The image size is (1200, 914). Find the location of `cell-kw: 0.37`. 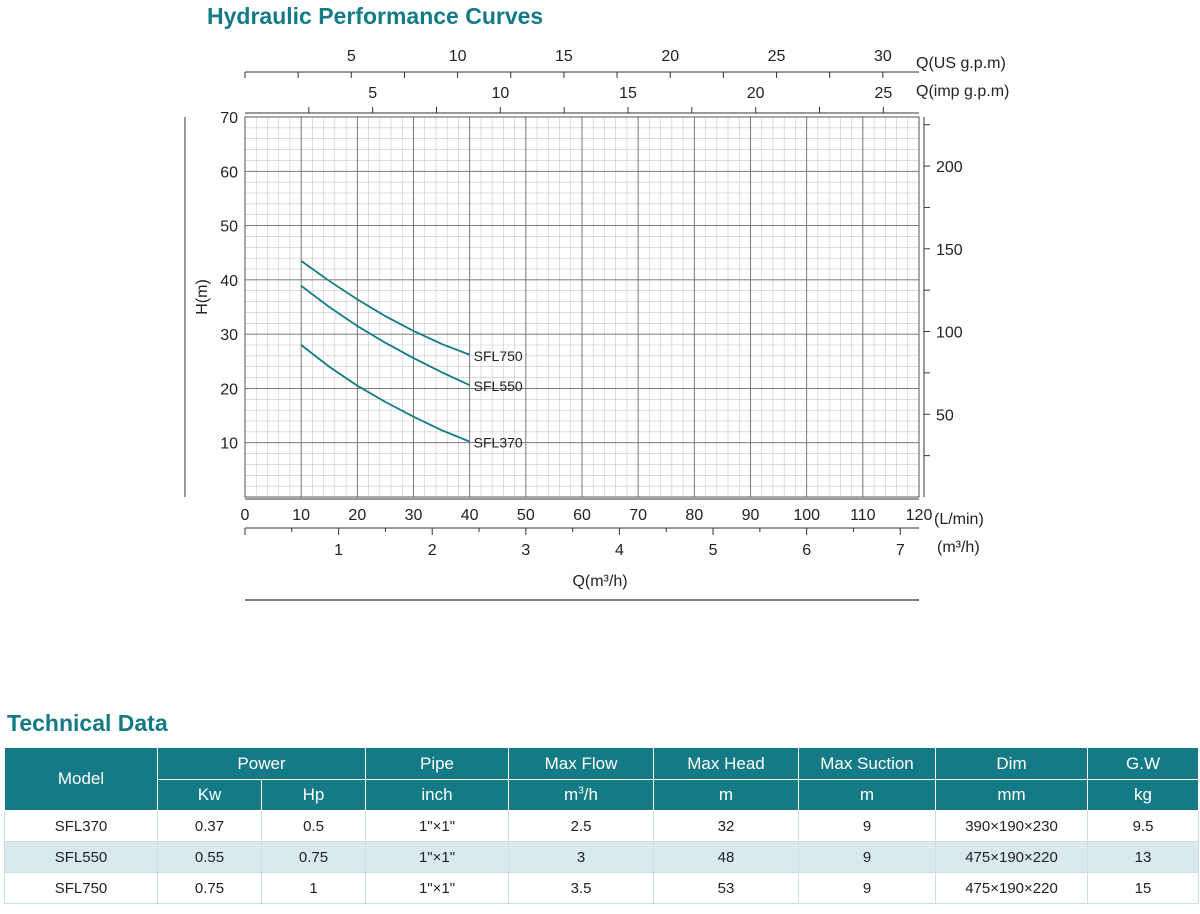

cell-kw: 0.37 is located at coordinates (209, 826).